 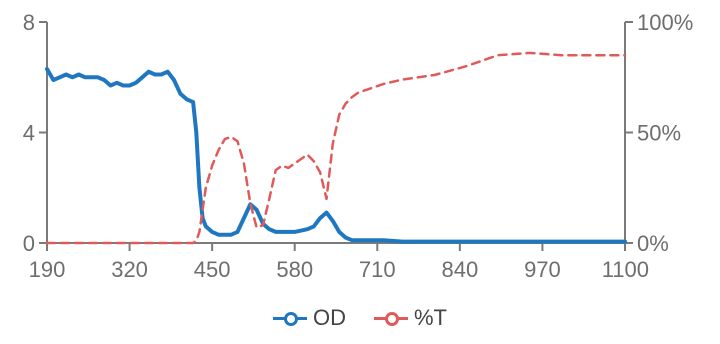 What do you see at coordinates (542, 269) in the screenshot?
I see `x-tick-label: 970` at bounding box center [542, 269].